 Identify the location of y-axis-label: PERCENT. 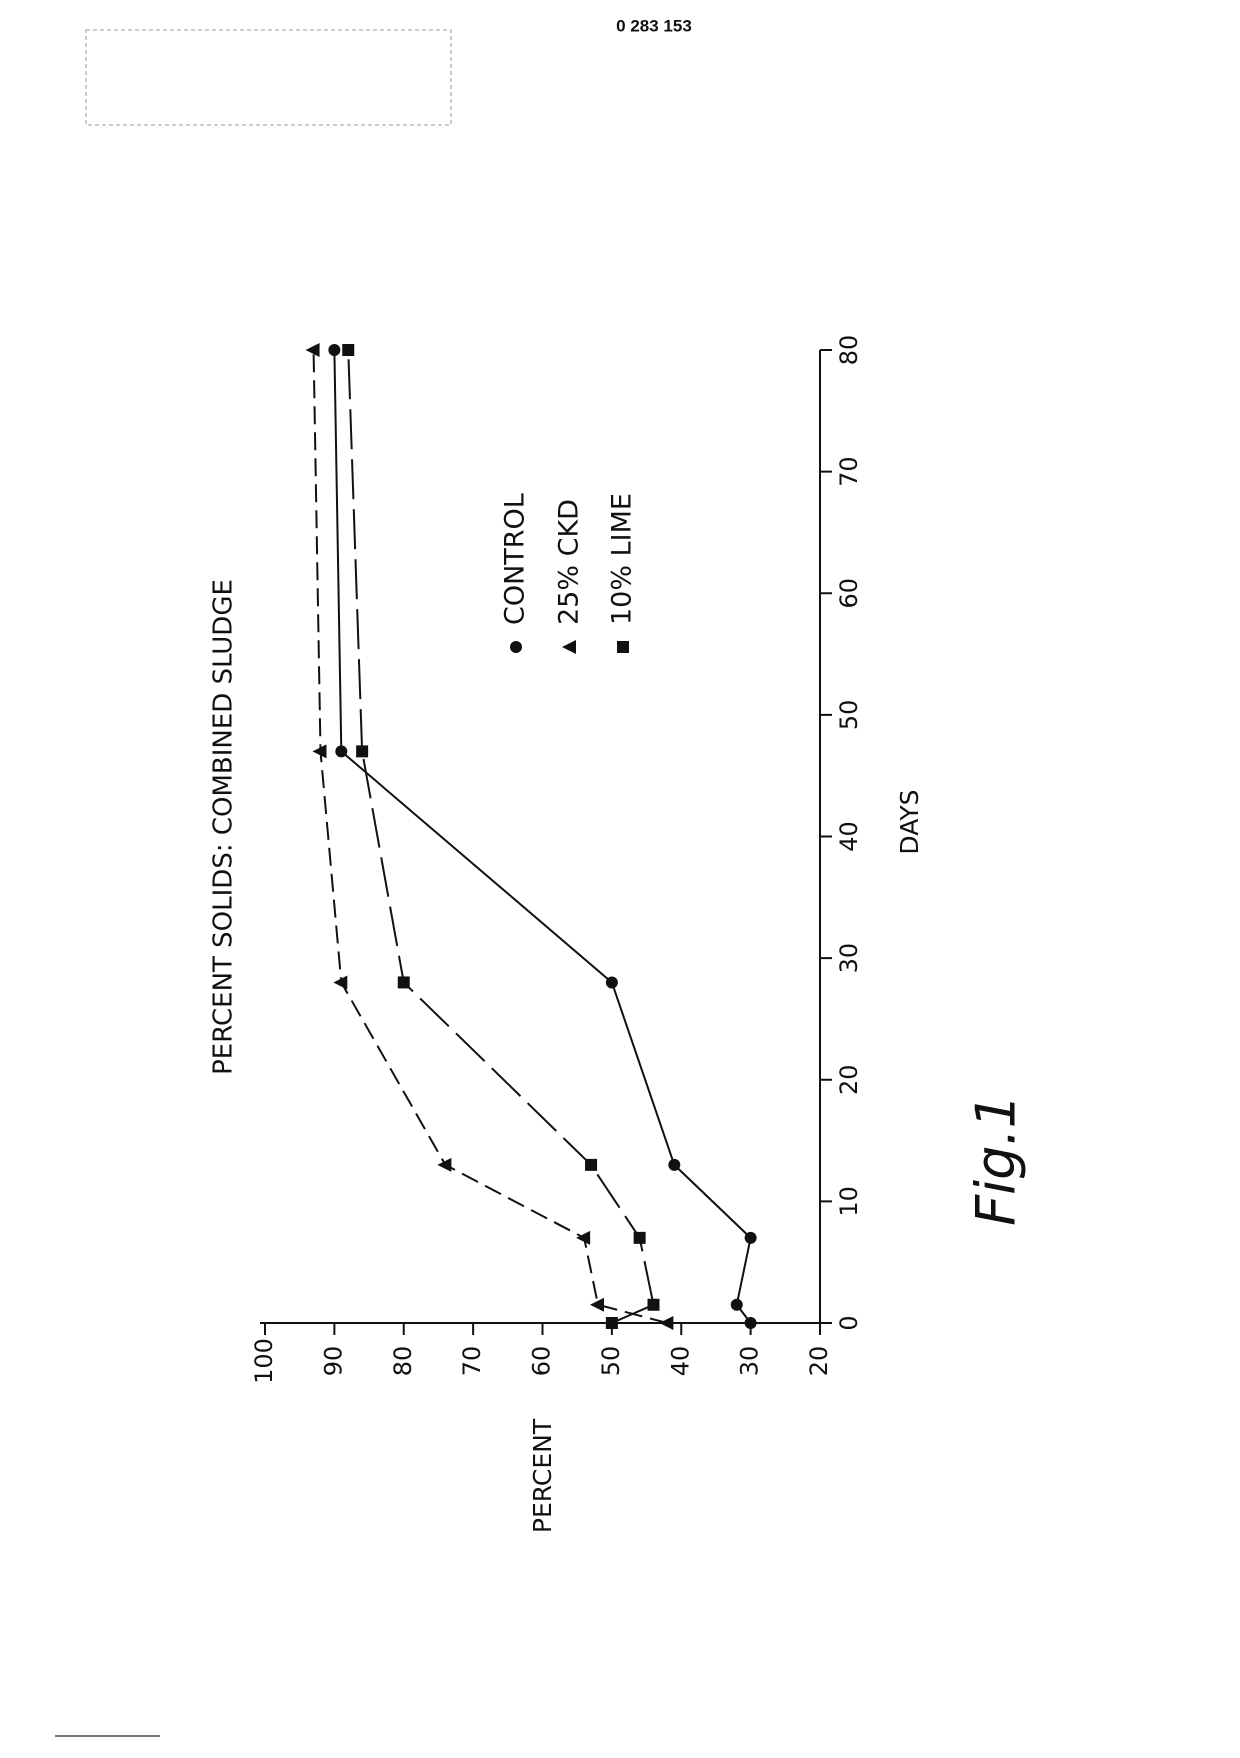
(542, 1475).